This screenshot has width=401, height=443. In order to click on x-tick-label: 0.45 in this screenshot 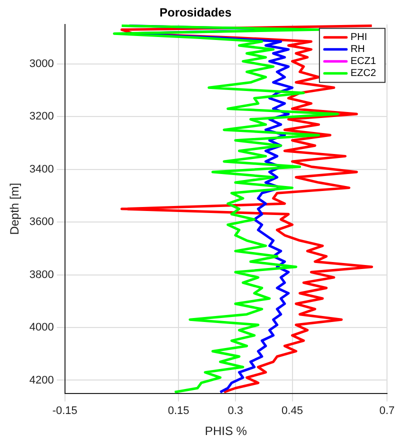, I will do `click(292, 411)`.